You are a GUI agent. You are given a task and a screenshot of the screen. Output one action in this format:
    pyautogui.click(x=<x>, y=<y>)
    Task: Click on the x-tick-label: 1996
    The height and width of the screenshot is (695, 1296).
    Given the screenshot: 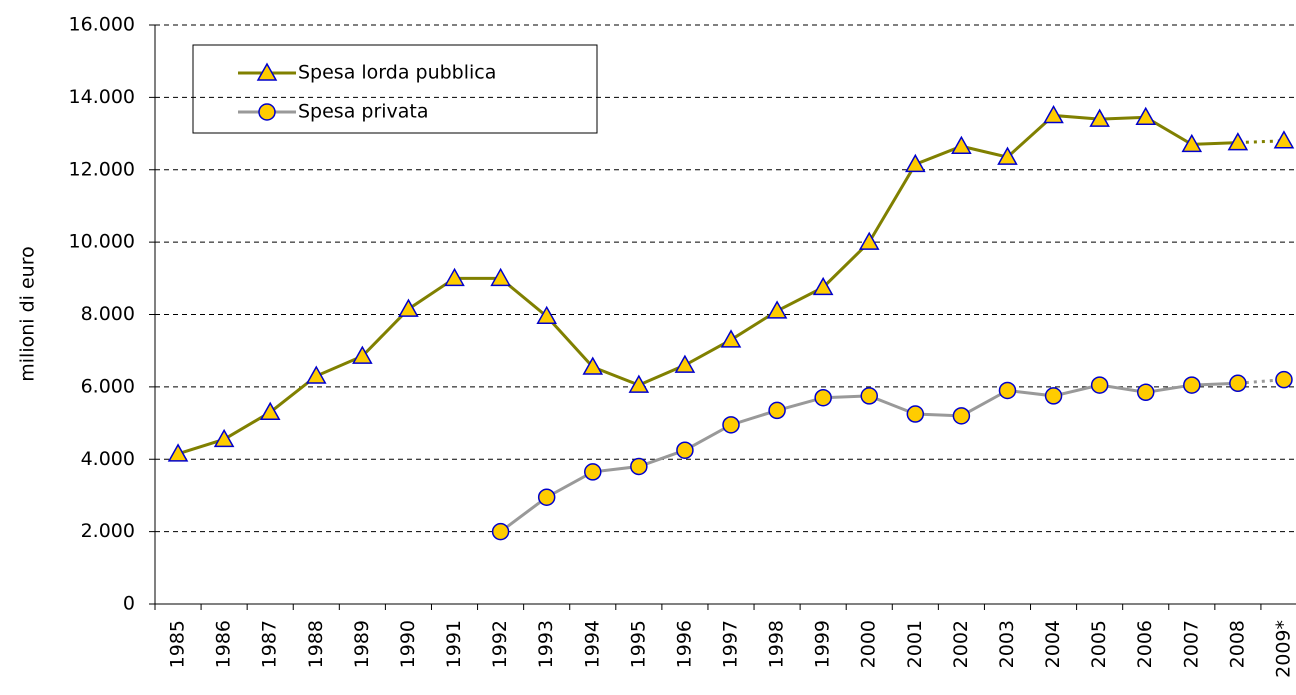 What is the action you would take?
    pyautogui.click(x=684, y=644)
    